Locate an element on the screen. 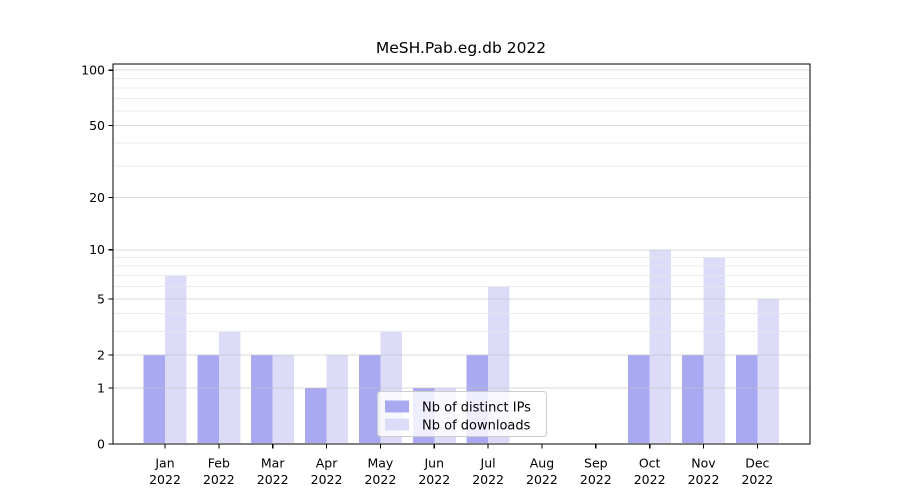 Image resolution: width=900 pixels, height=500 pixels. x-tick-label-month: Dec is located at coordinates (757, 463).